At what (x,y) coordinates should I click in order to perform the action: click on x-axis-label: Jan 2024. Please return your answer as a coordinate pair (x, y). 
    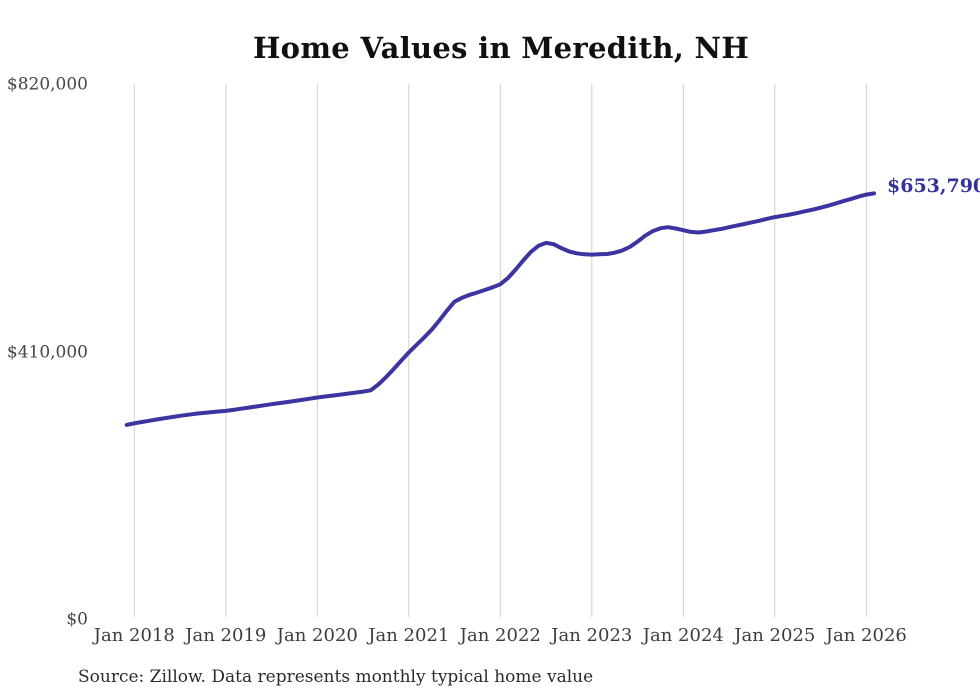
    Looking at the image, I should click on (683, 635).